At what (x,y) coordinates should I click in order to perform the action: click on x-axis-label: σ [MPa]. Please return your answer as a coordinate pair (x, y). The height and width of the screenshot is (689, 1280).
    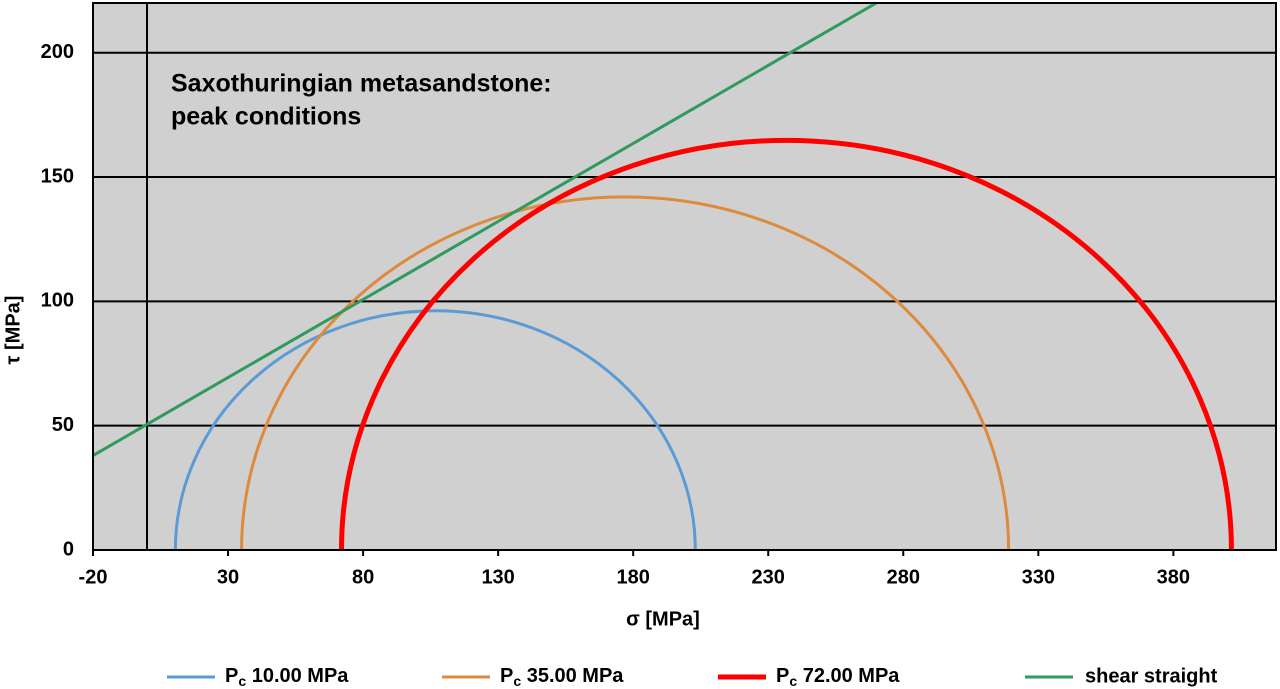
    Looking at the image, I should click on (663, 619).